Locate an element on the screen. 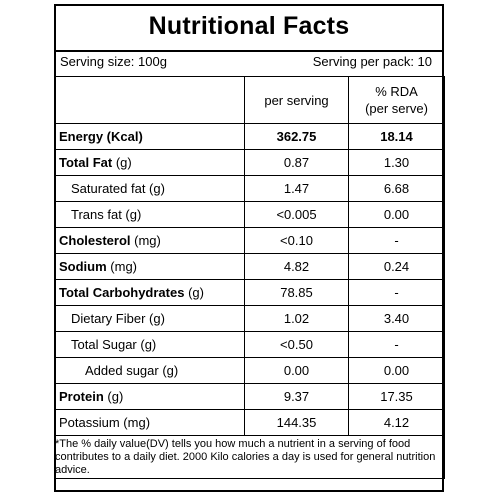 The width and height of the screenshot is (500, 500). nutrient-label: Saturated fat (g) is located at coordinates (149, 188).